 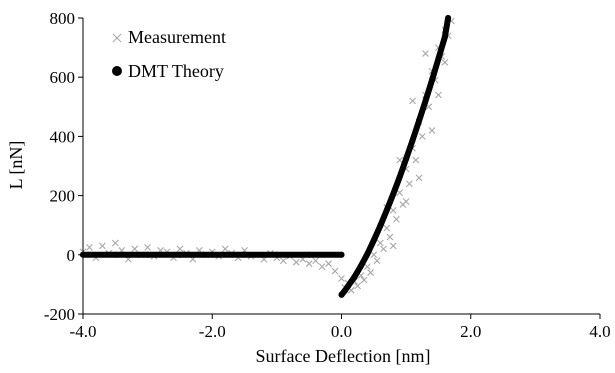 I want to click on legend-measurement-label: Measurement, so click(x=177, y=37).